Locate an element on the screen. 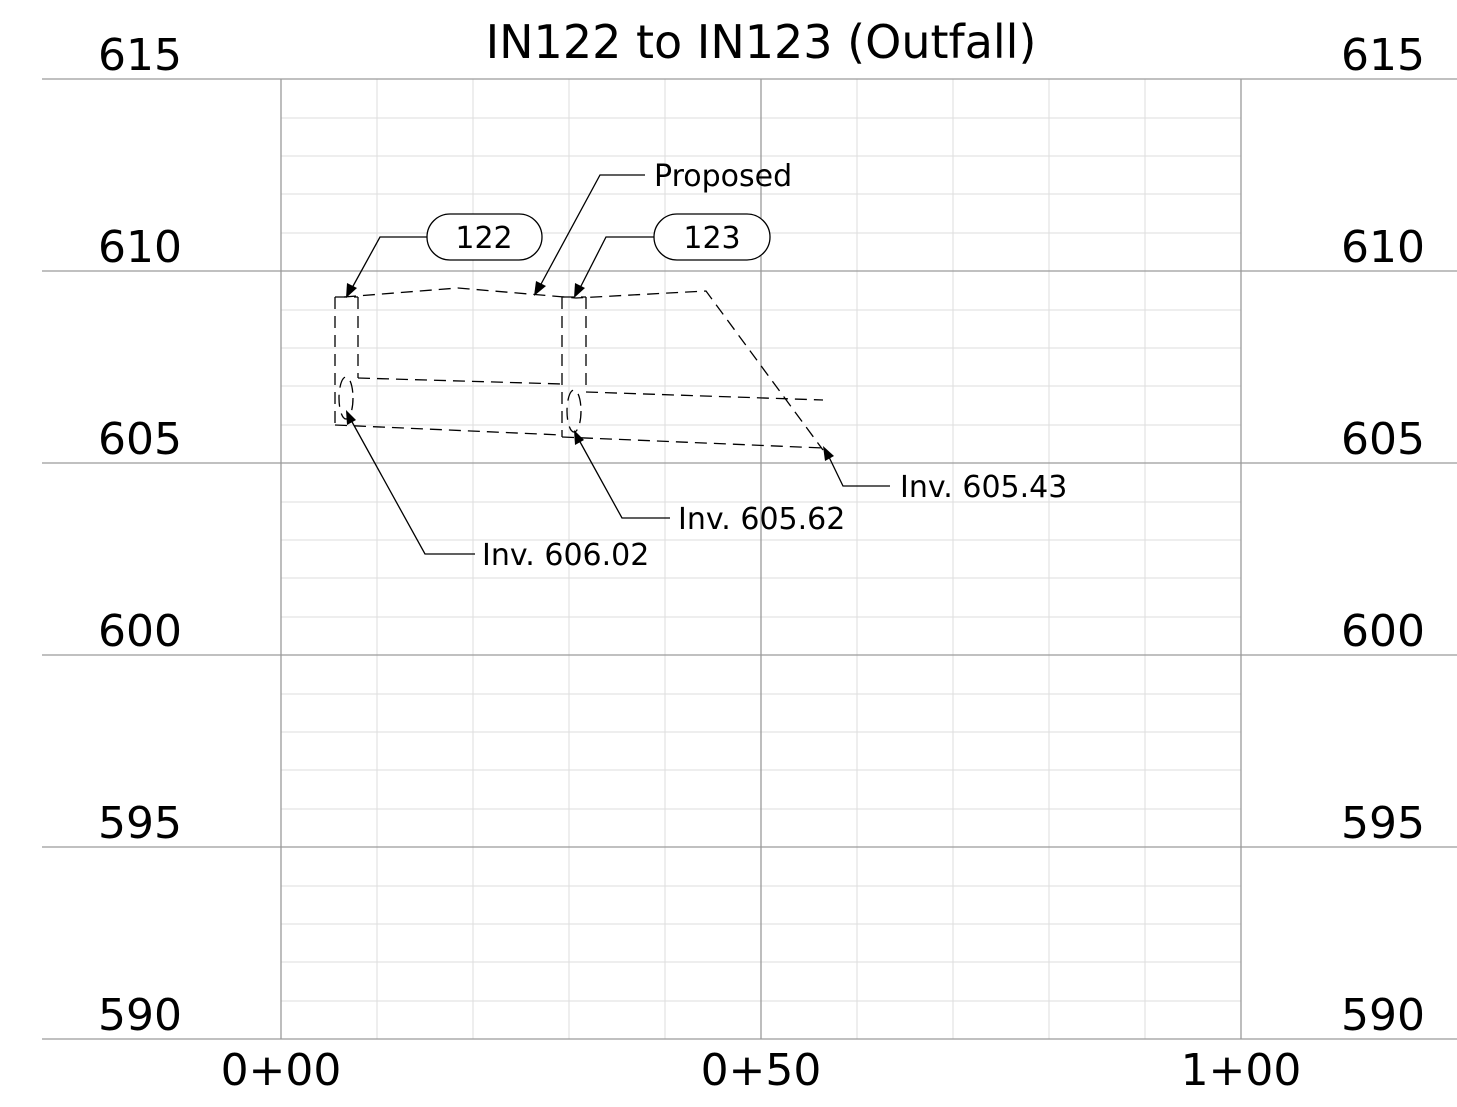  elevation-labels-left: 615 610 605 600 595 590 is located at coordinates (140, 535).